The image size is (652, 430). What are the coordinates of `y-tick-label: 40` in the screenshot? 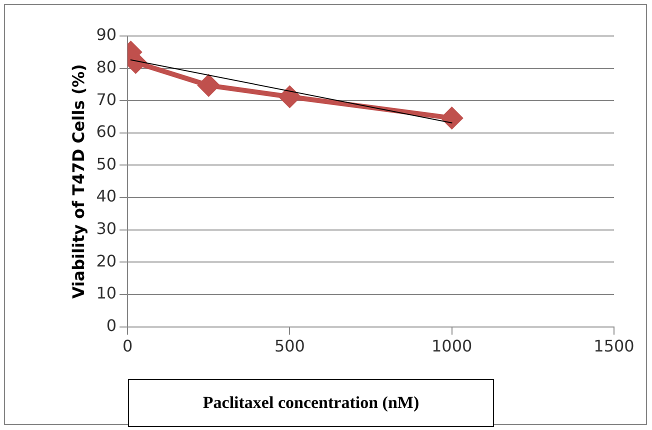 It's located at (106, 196).